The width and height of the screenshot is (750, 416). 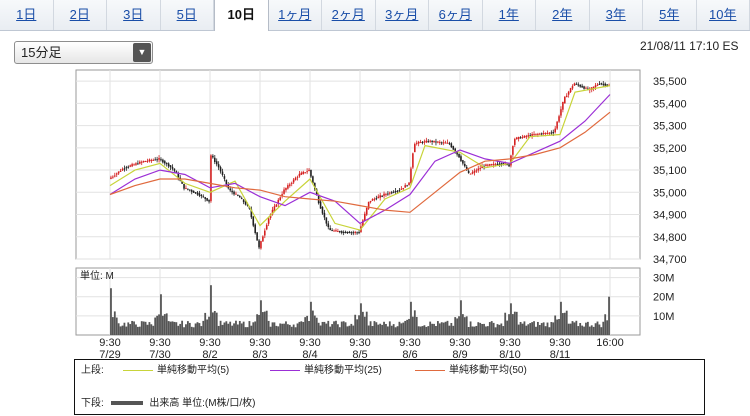 I want to click on price-tick-label: 35,000, so click(x=670, y=193).